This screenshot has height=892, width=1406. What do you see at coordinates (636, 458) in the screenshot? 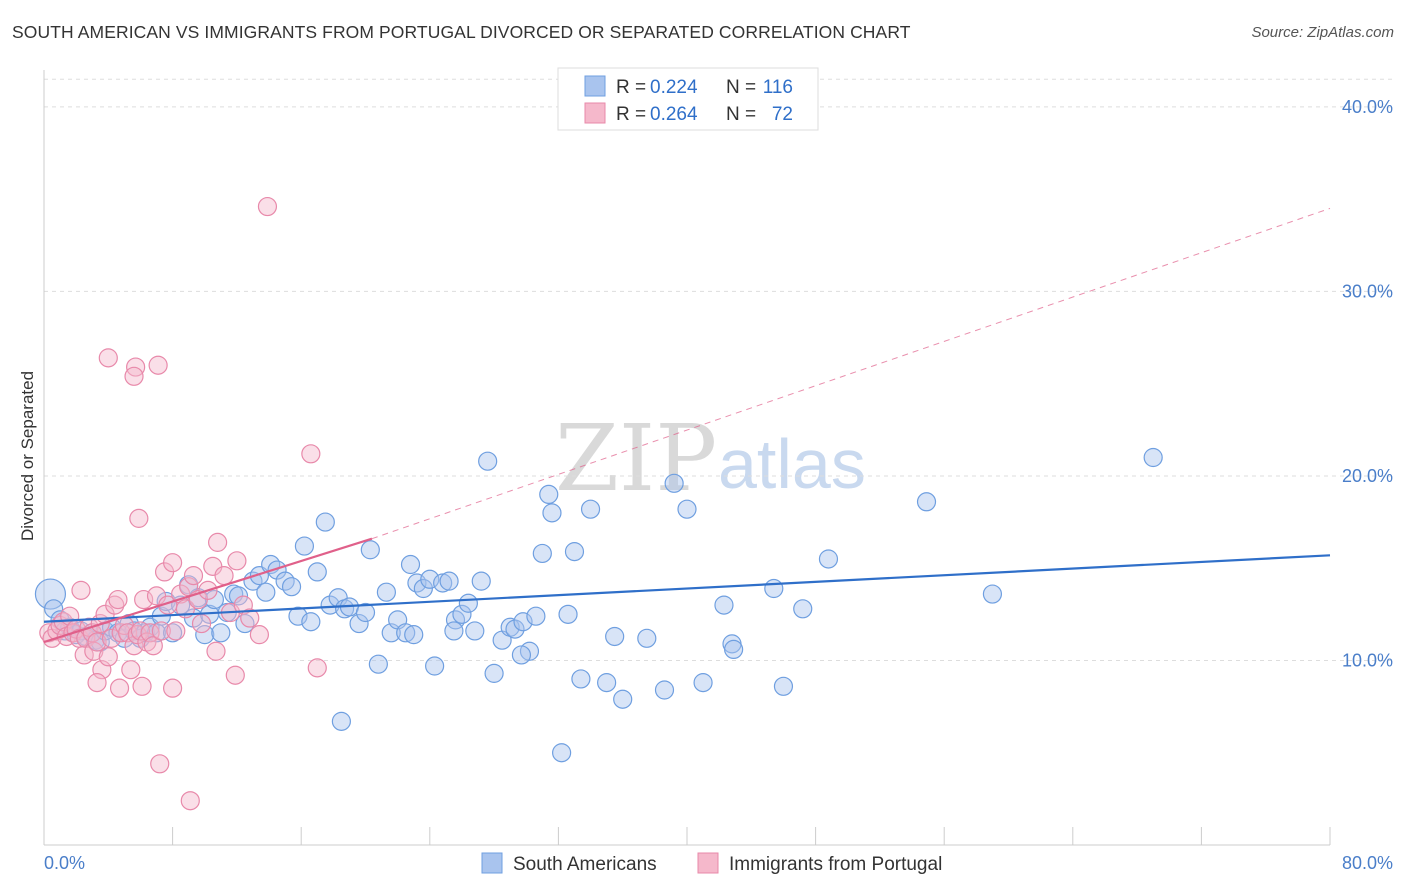
I see `watermark-zip: ZIP` at bounding box center [636, 458].